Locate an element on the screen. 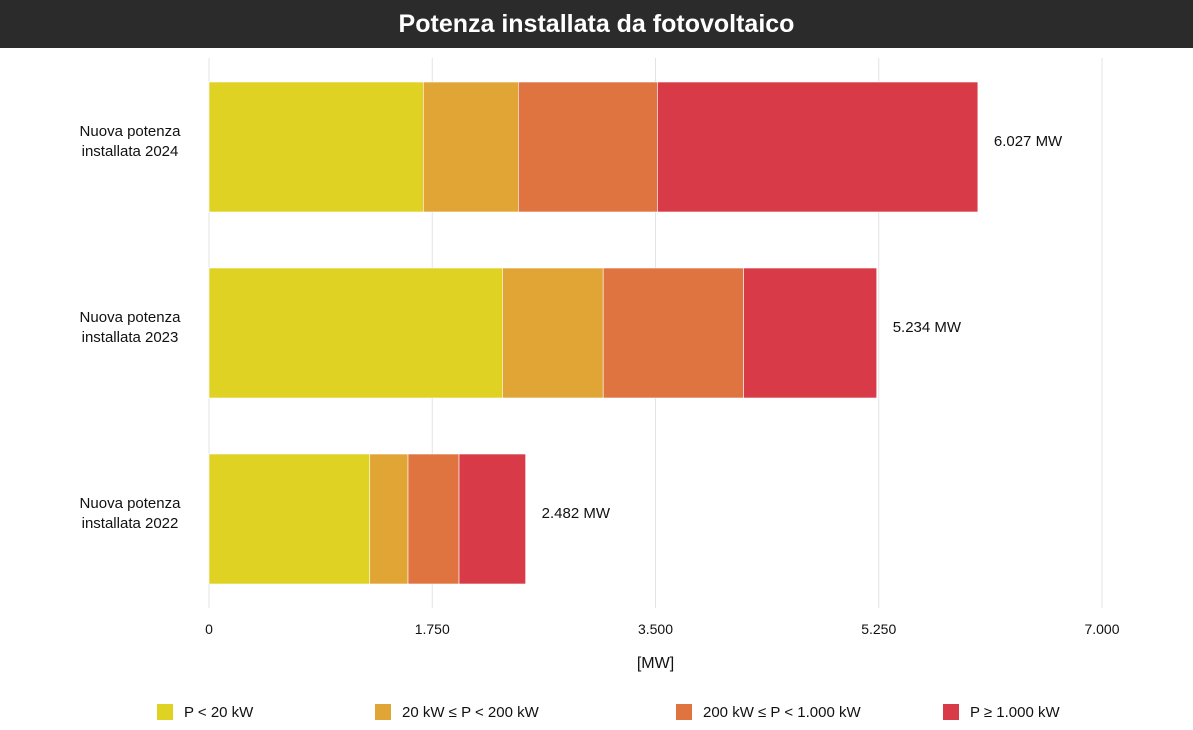 The image size is (1193, 730). total-value-label: 5.234 MW is located at coordinates (927, 327).